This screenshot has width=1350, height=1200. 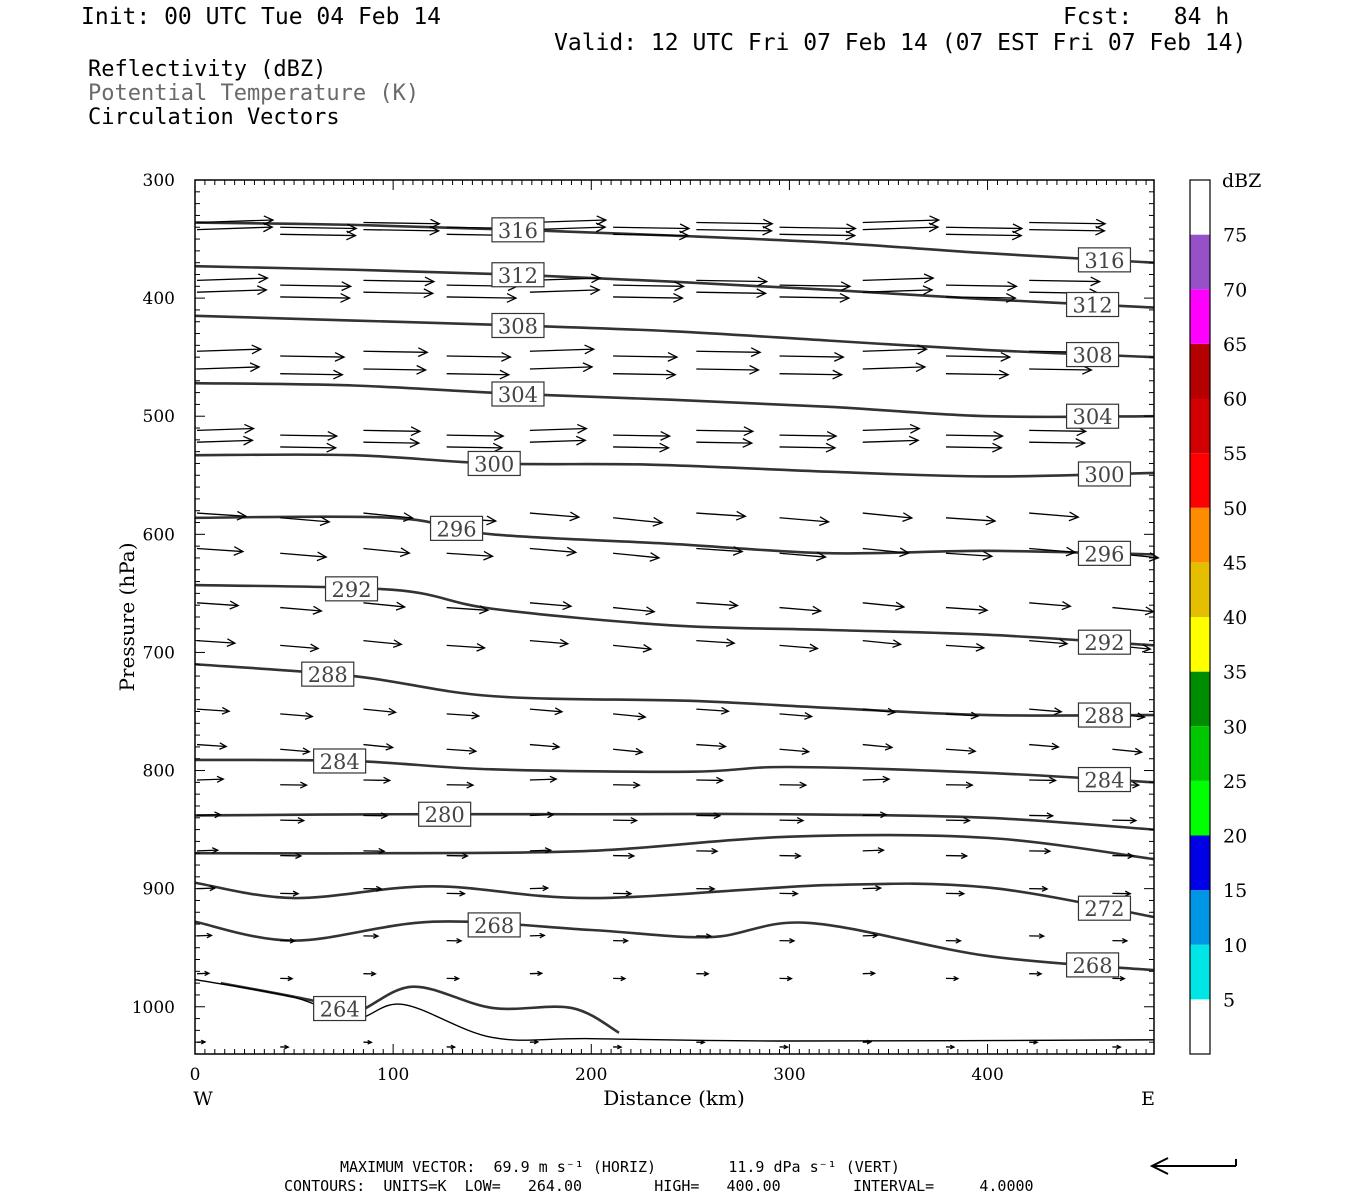 What do you see at coordinates (1104, 909) in the screenshot?
I see `contour-label-272: 272` at bounding box center [1104, 909].